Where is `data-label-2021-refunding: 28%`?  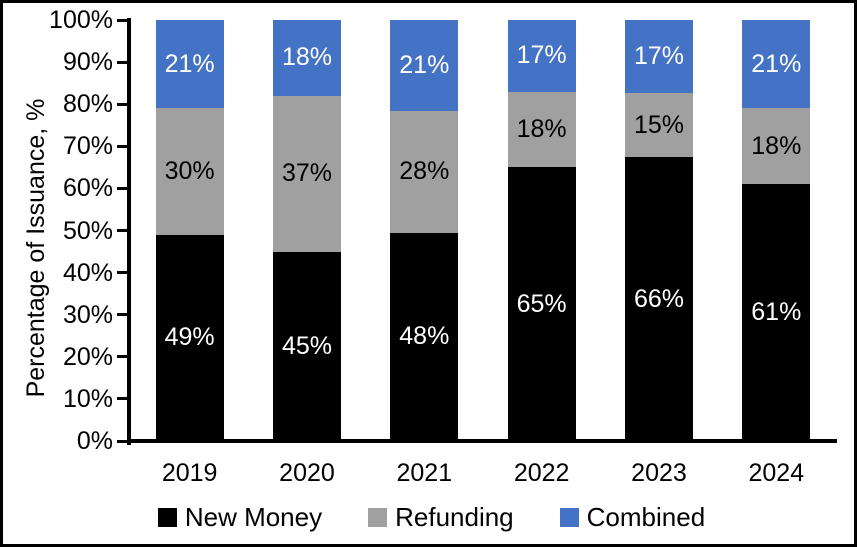
data-label-2021-refunding: 28% is located at coordinates (424, 171).